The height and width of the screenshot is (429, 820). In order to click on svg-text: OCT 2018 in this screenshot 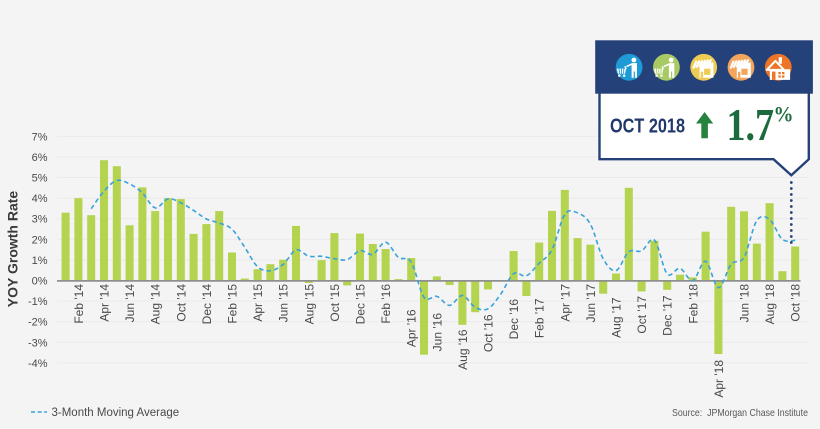, I will do `click(647, 126)`.